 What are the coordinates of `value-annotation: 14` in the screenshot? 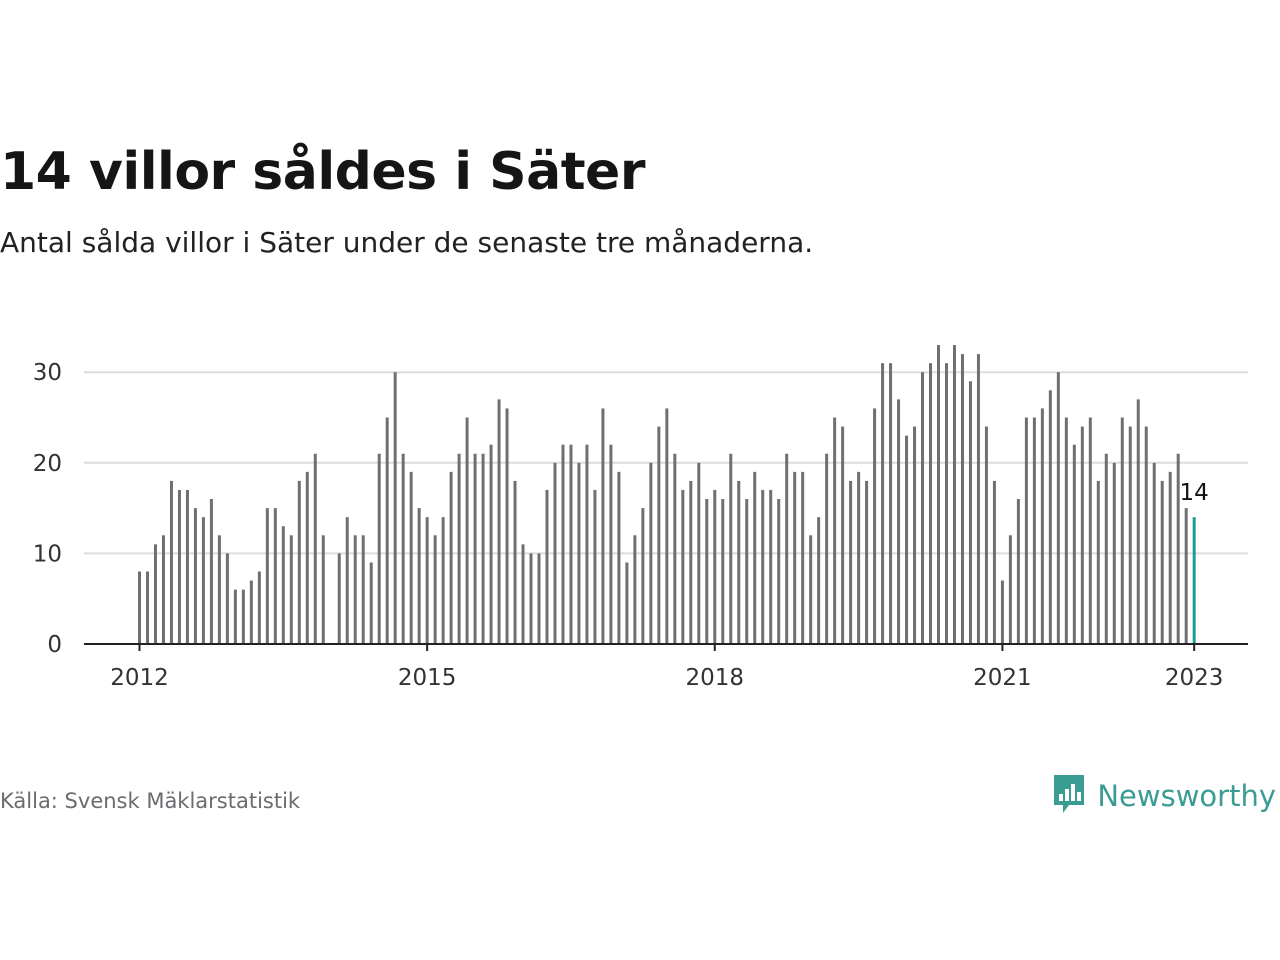 It's located at (1194, 493).